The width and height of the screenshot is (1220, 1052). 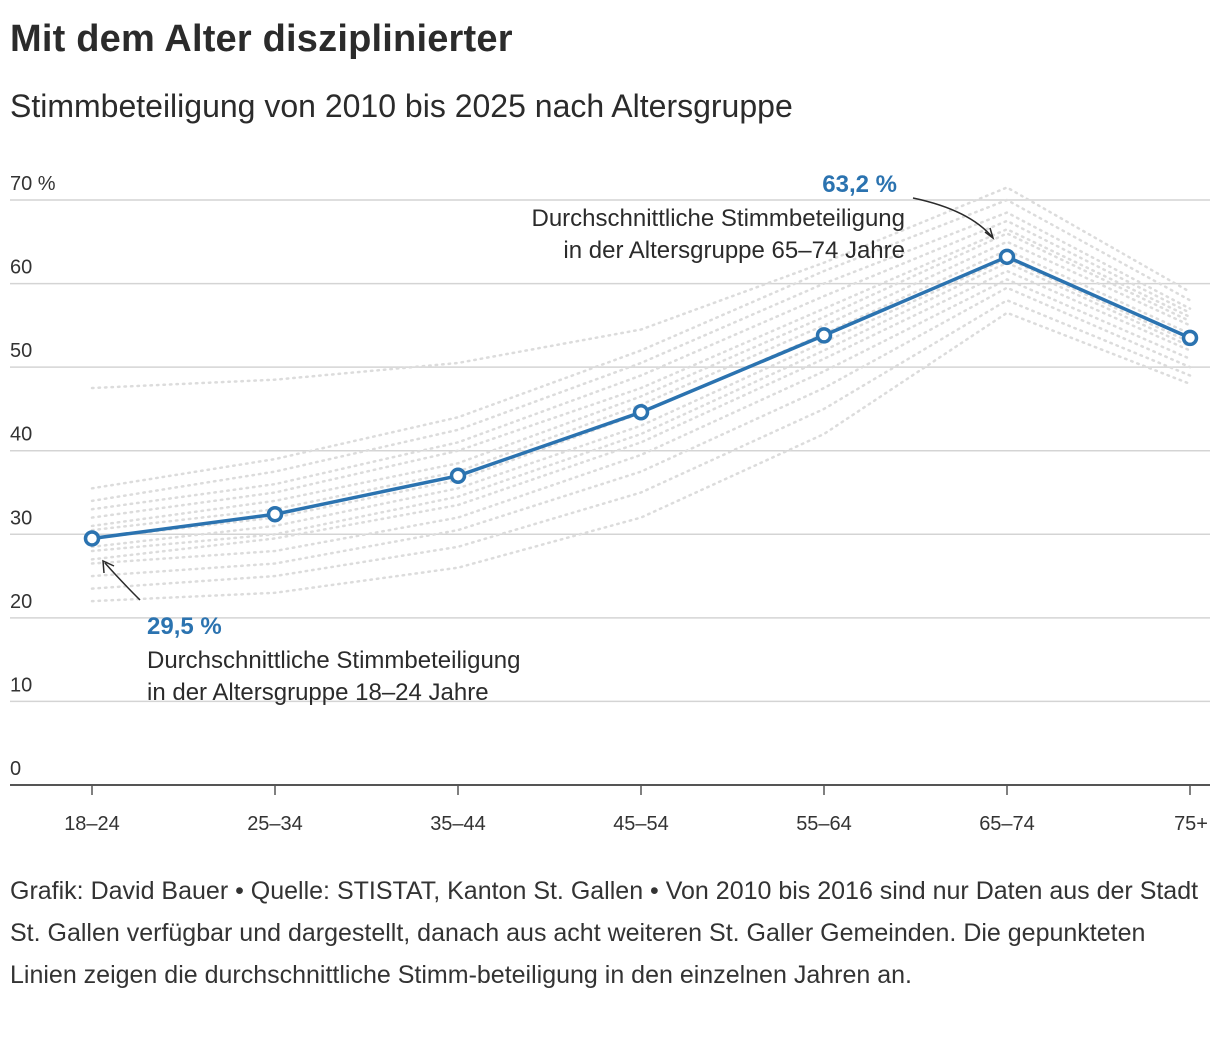 I want to click on x-tick-label: 75+, so click(x=1191, y=824).